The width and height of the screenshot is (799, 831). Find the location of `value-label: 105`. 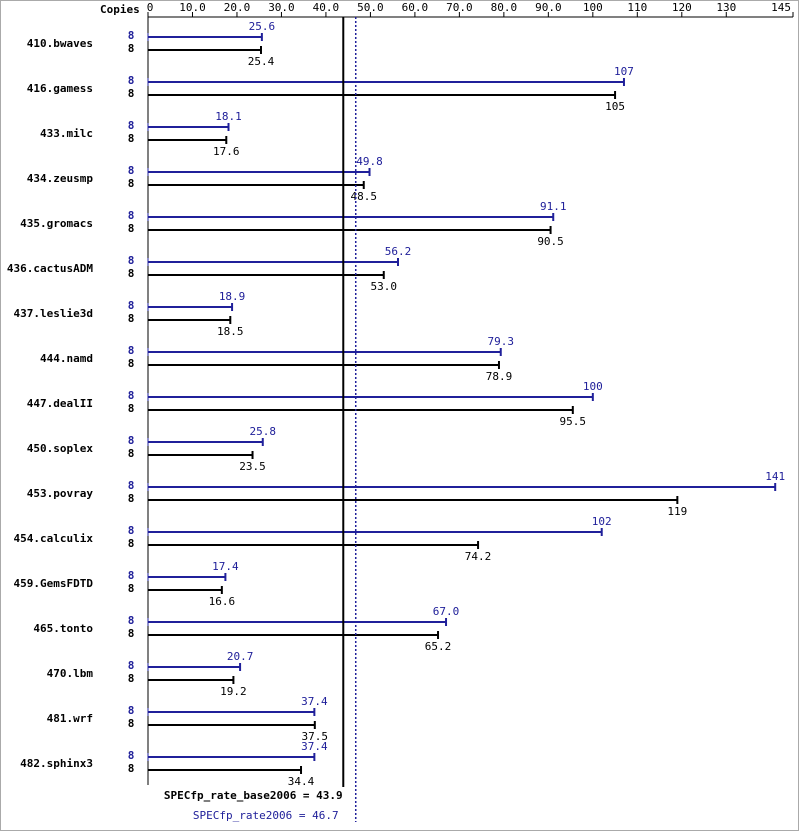

value-label: 105 is located at coordinates (615, 106).